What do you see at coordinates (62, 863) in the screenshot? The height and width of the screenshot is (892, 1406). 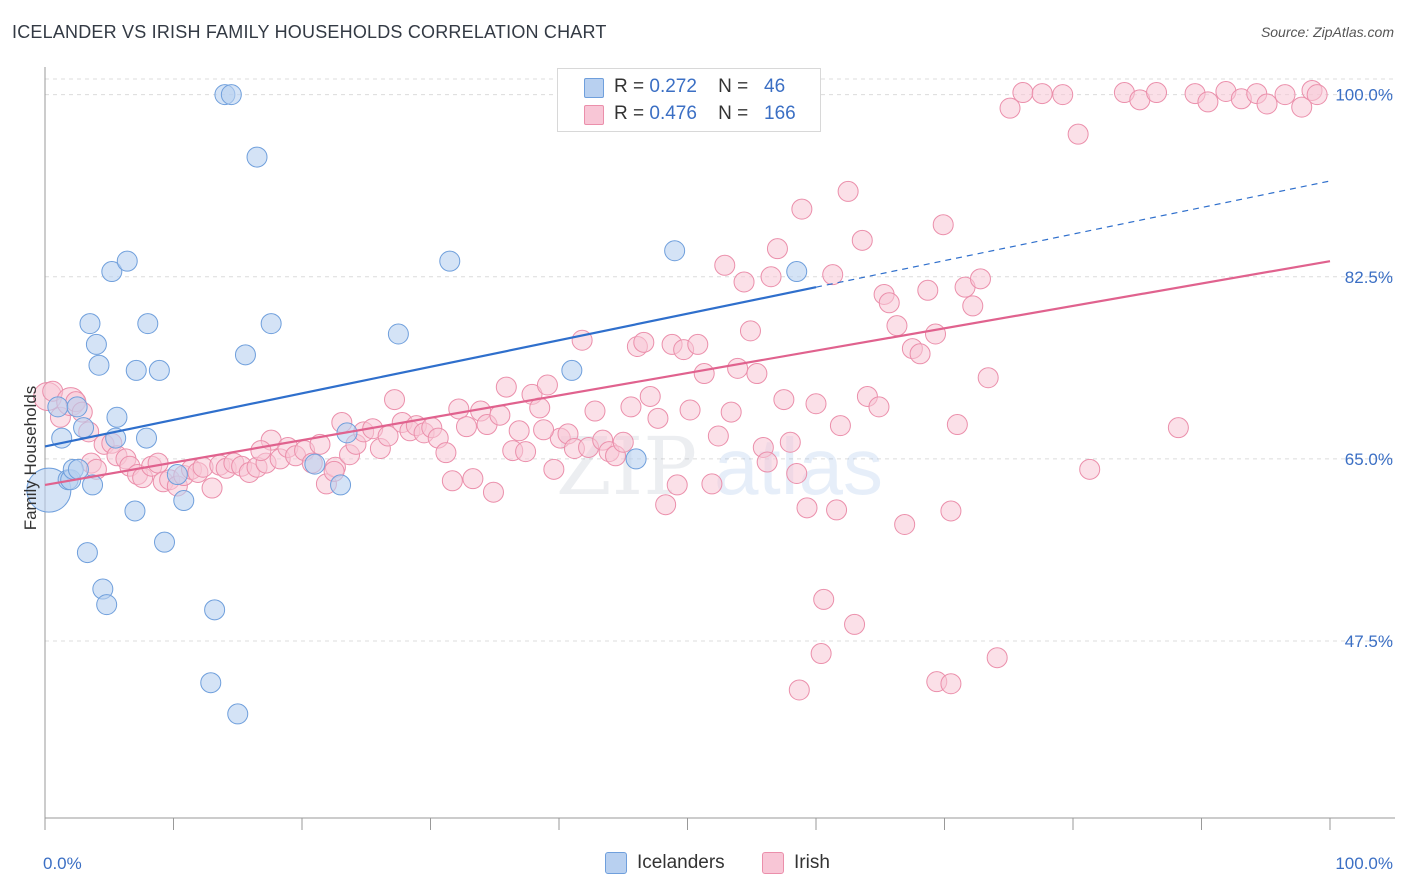 I see `x-tick-label: 0.0%` at bounding box center [62, 863].